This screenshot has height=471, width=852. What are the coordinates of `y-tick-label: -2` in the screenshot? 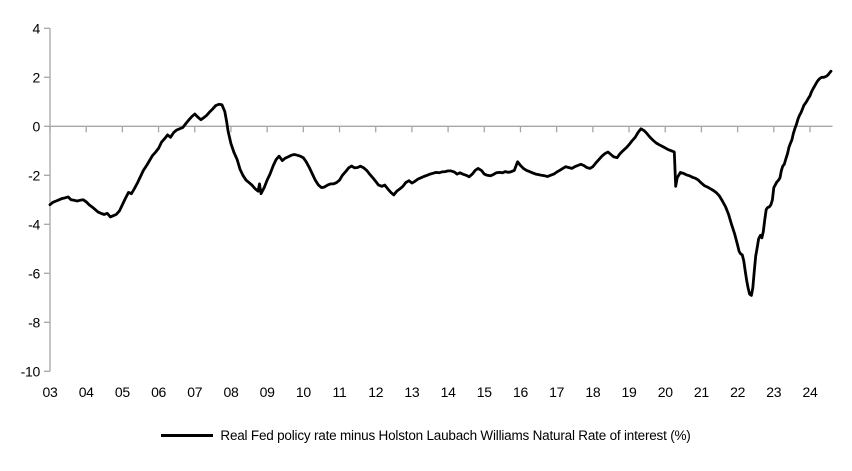 It's located at (34, 175).